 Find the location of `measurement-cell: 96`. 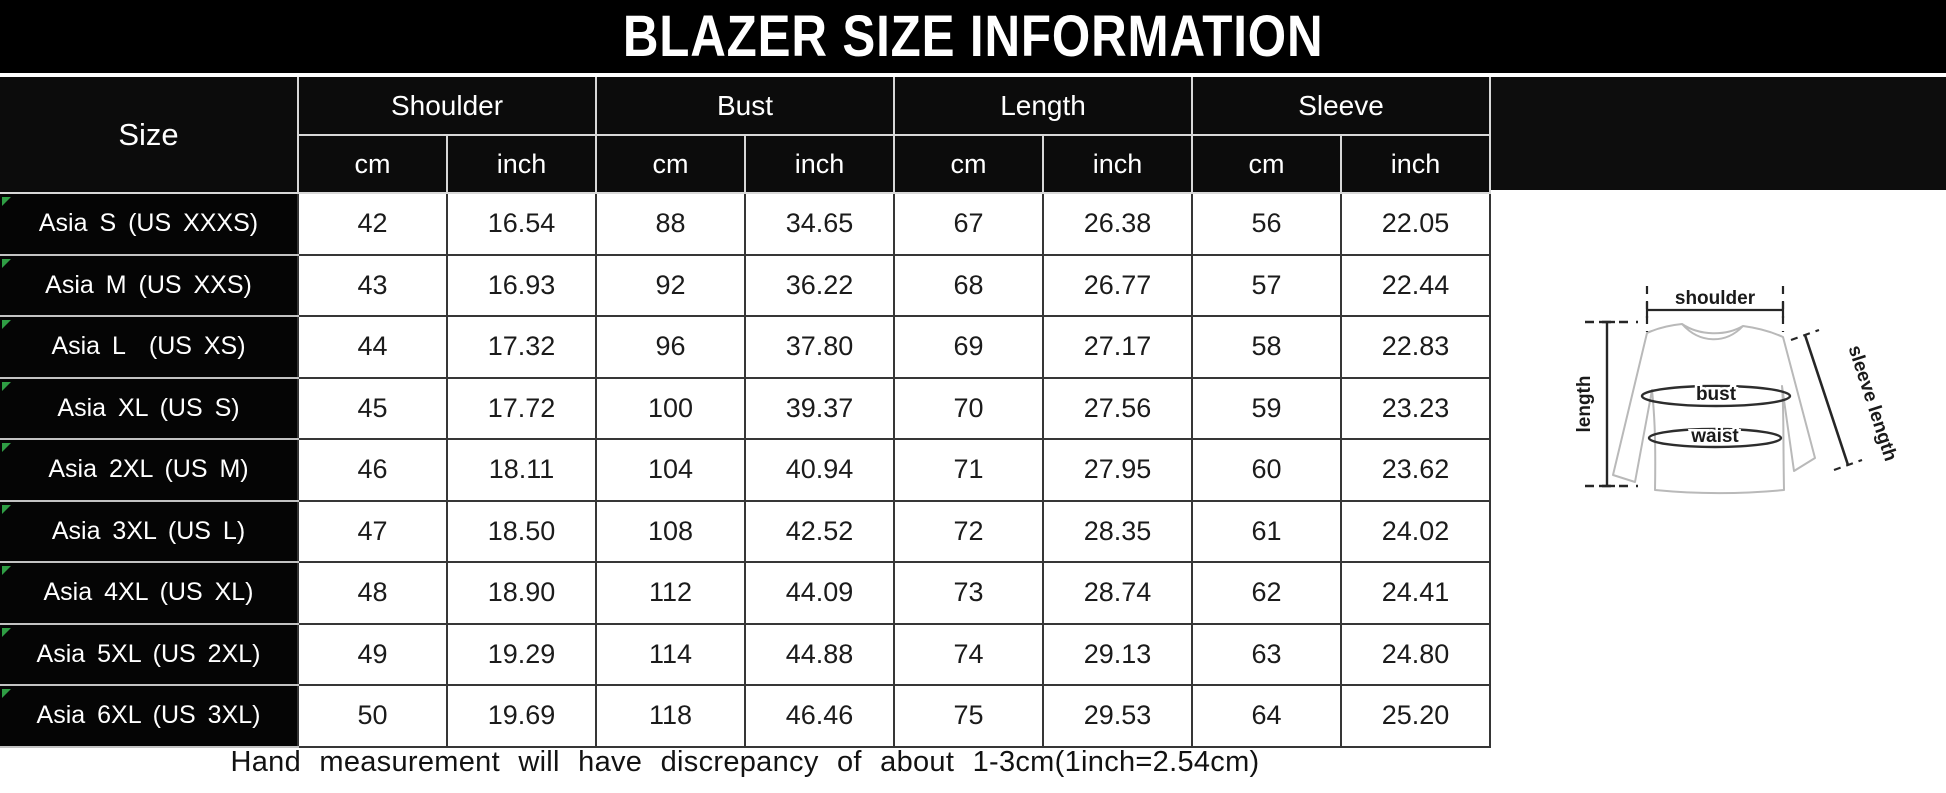

measurement-cell: 96 is located at coordinates (670, 347).